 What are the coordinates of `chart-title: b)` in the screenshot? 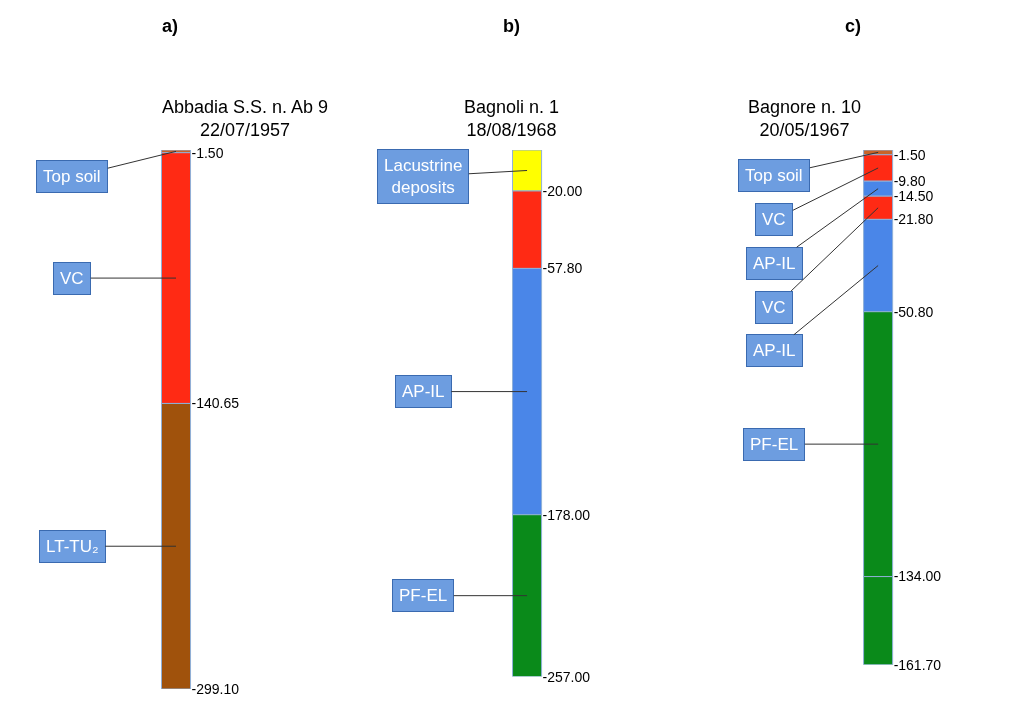 It's located at (511, 26).